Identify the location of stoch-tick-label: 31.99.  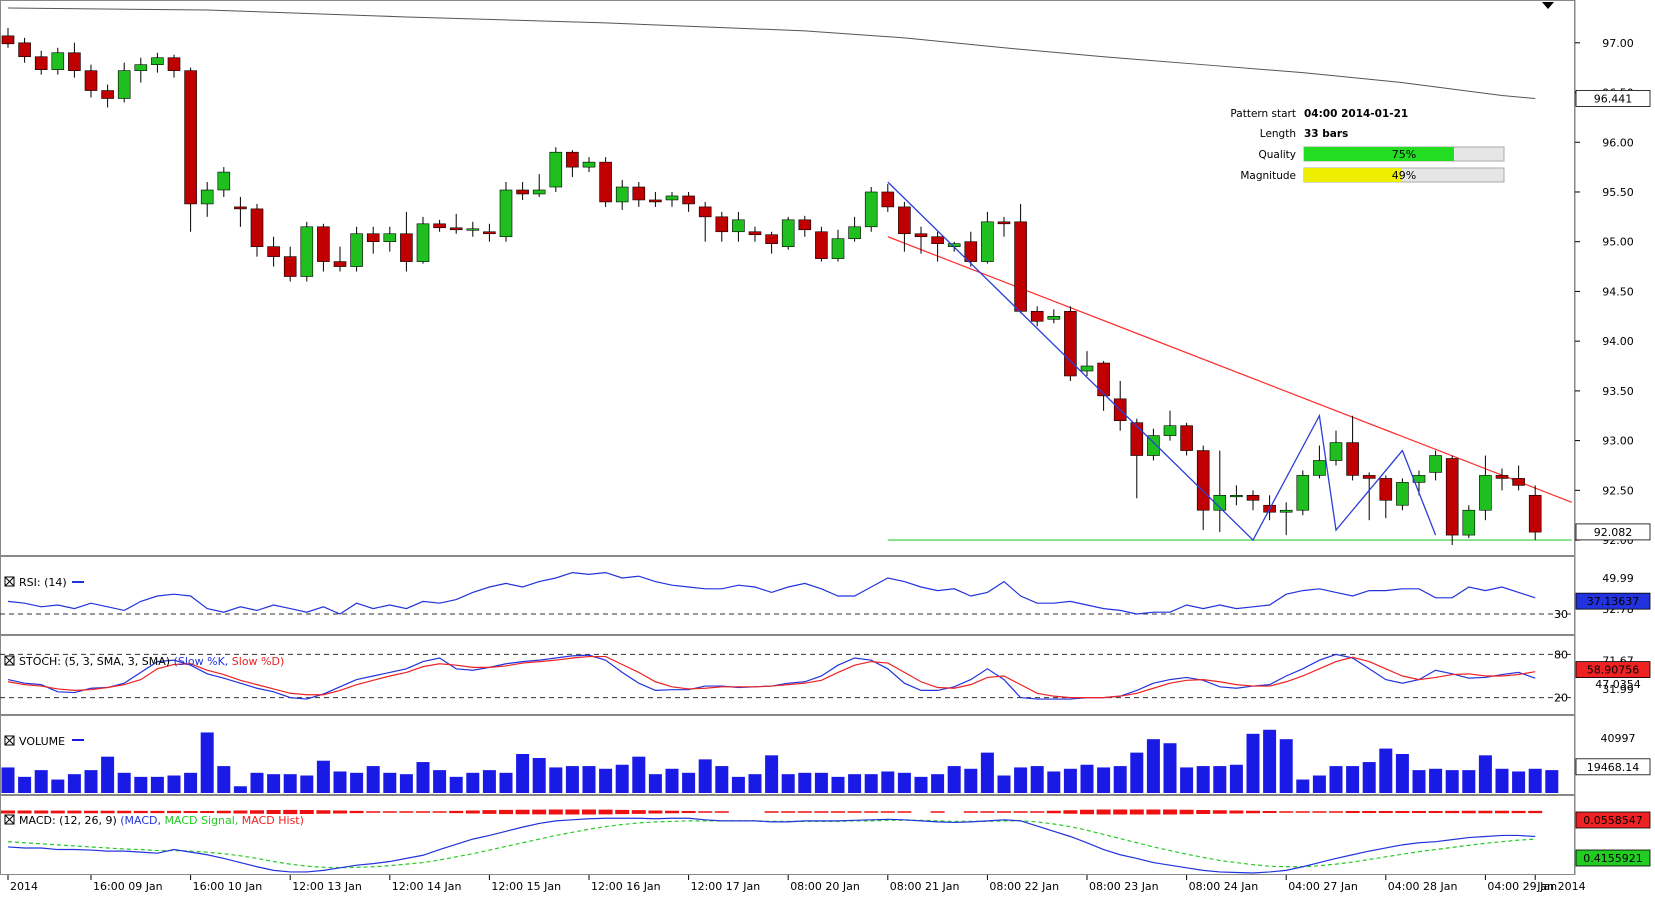
(1618, 689).